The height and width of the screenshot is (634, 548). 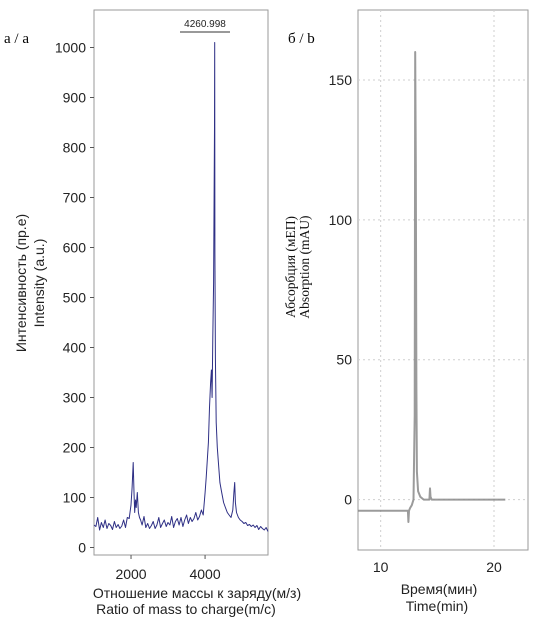 I want to click on panel-b-y-tick-label: 0, so click(x=348, y=500).